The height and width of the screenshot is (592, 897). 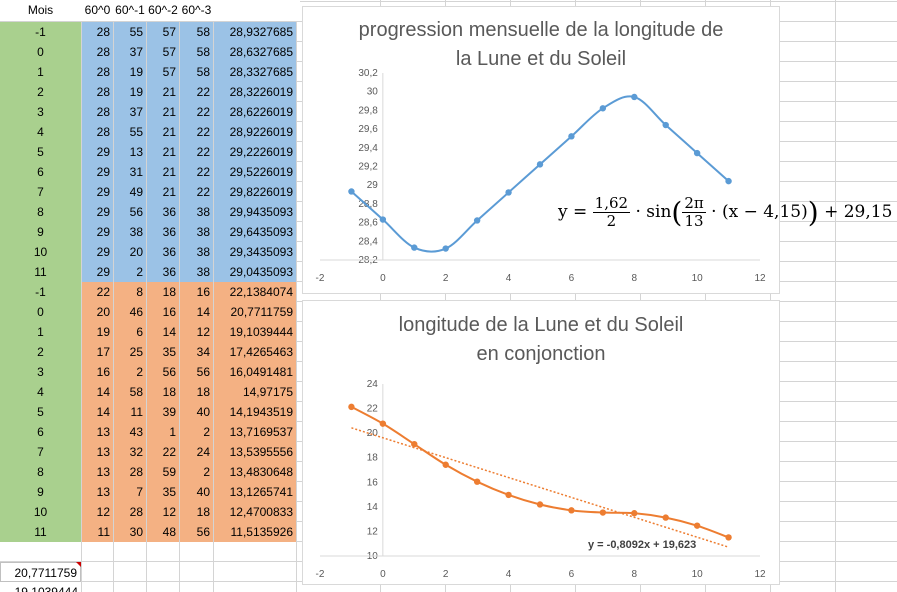 I want to click on cell-mois: 2, so click(x=40, y=352).